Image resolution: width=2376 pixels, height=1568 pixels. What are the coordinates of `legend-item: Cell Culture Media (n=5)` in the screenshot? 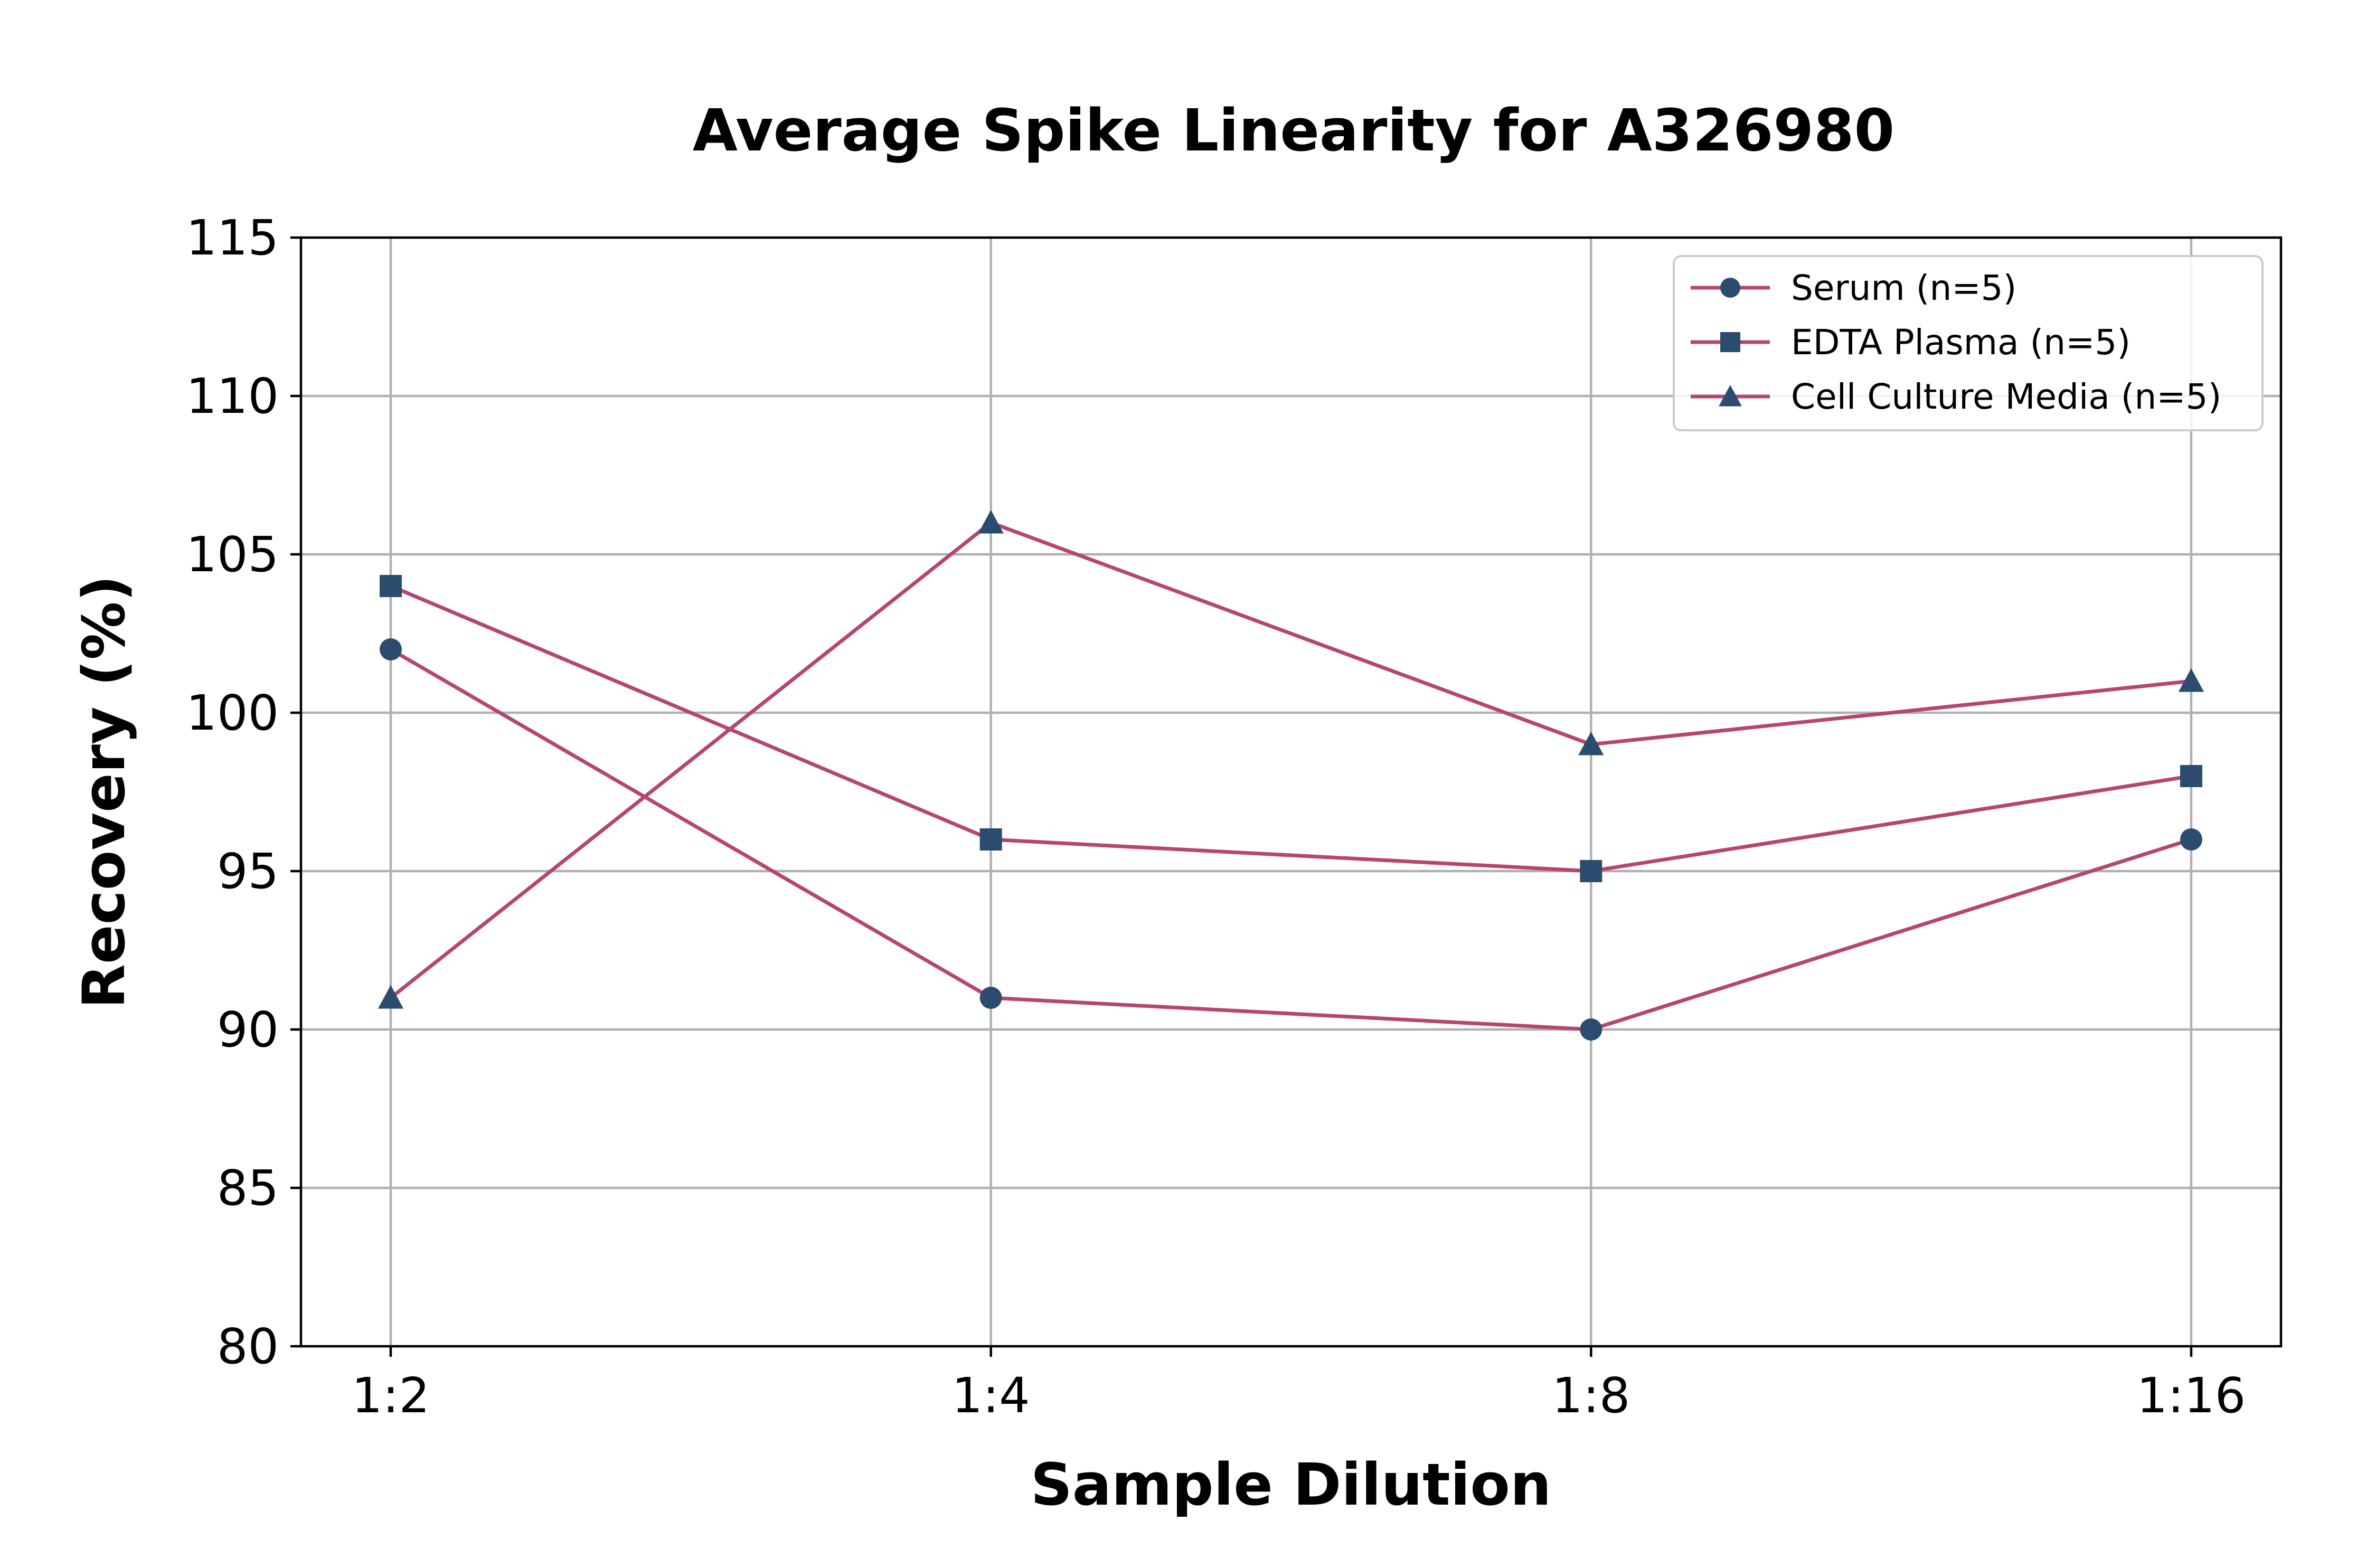 It's located at (1956, 396).